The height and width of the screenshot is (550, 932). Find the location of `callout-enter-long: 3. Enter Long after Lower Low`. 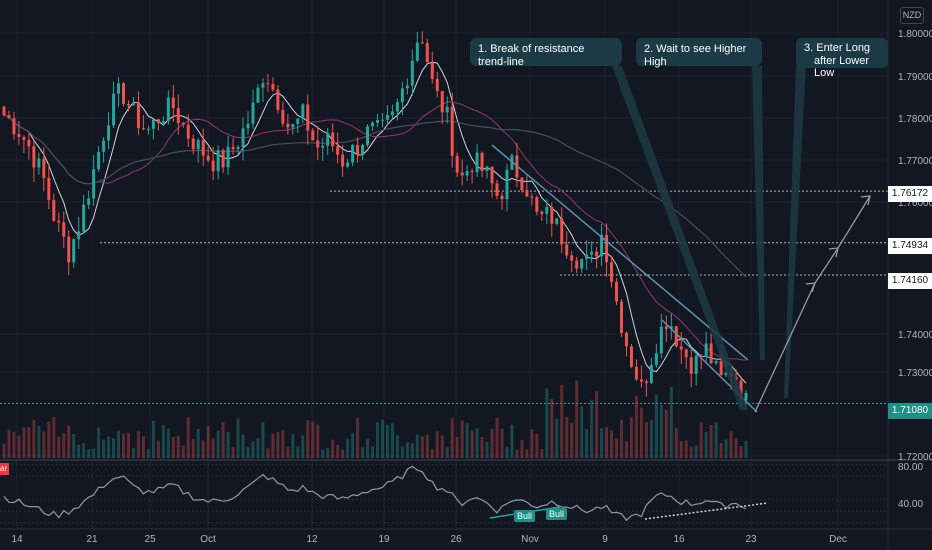

callout-enter-long: 3. Enter Long after Lower Low is located at coordinates (842, 58).